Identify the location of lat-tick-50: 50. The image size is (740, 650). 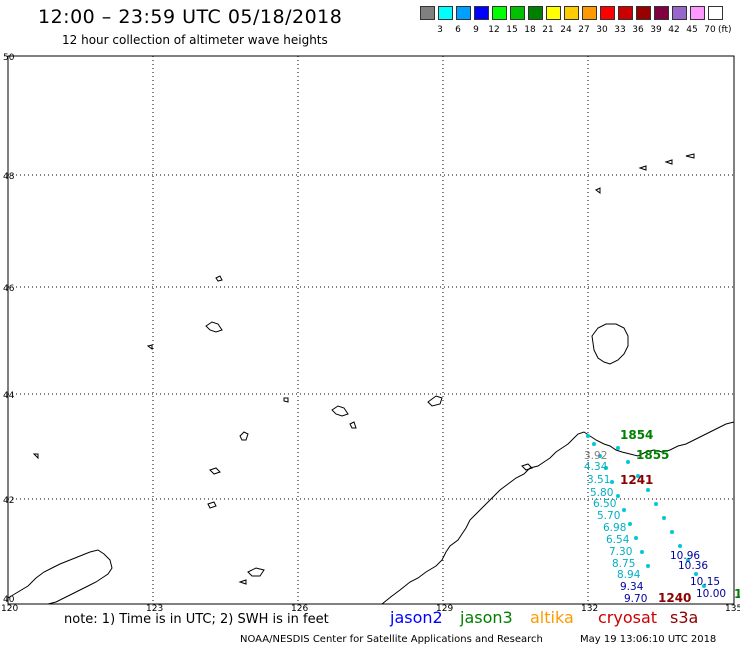
(9, 58).